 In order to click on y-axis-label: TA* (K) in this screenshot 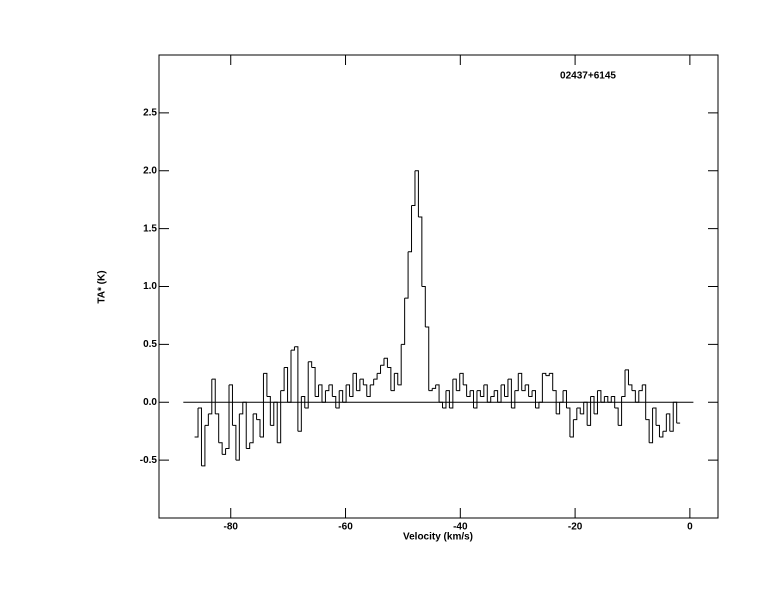, I will do `click(102, 286)`.